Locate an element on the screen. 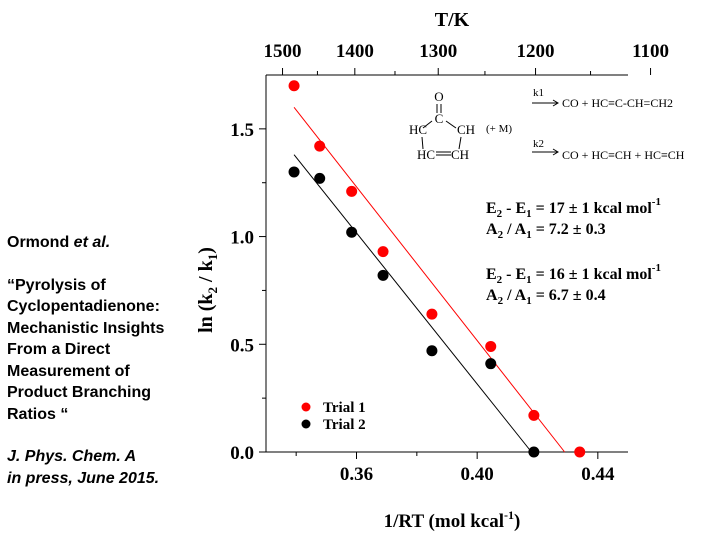 The height and width of the screenshot is (540, 720). legend: Trial 1 Trial 2 is located at coordinates (333, 416).